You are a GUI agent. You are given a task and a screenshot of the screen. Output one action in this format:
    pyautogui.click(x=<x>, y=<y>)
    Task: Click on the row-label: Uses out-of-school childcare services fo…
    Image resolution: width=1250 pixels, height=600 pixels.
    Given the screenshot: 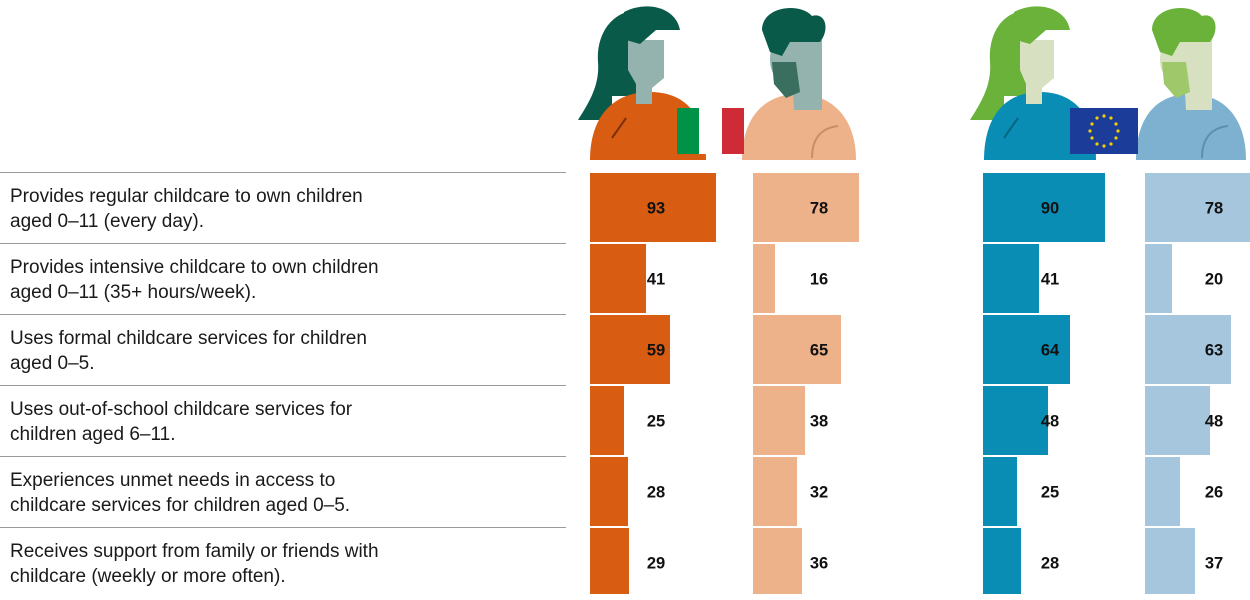 What is the action you would take?
    pyautogui.click(x=181, y=422)
    